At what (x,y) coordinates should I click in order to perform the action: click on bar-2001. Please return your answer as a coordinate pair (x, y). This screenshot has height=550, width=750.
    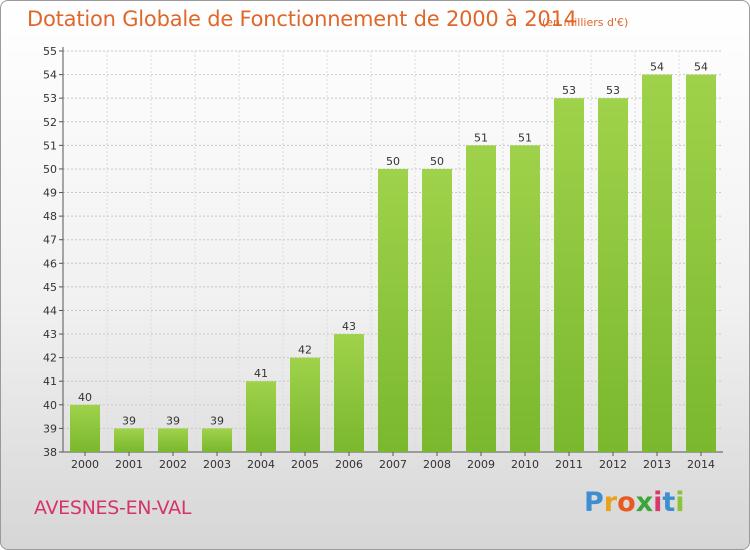
    Looking at the image, I should click on (129, 440).